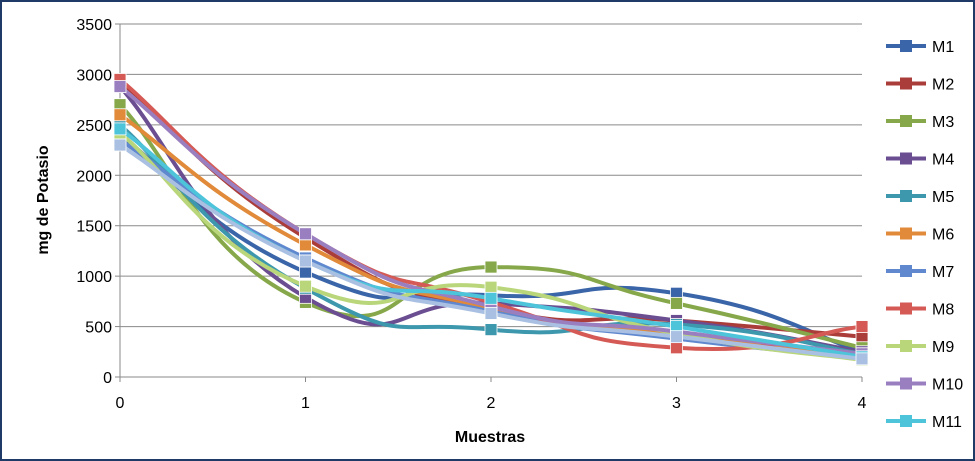 This screenshot has width=975, height=461. Describe the element at coordinates (943, 310) in the screenshot. I see `legend-label: M8` at that location.